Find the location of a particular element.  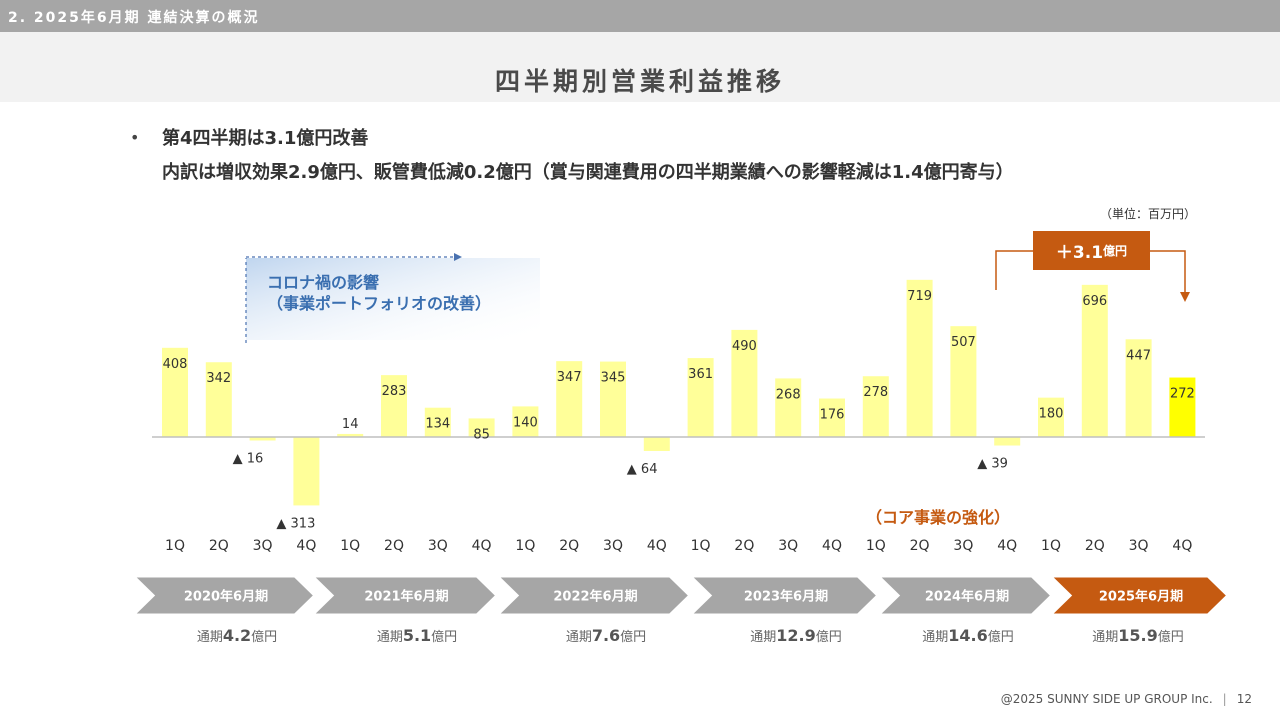

footer: @2025 SUNNY SIDE UP GROUP Inc. | 12 is located at coordinates (1126, 699).